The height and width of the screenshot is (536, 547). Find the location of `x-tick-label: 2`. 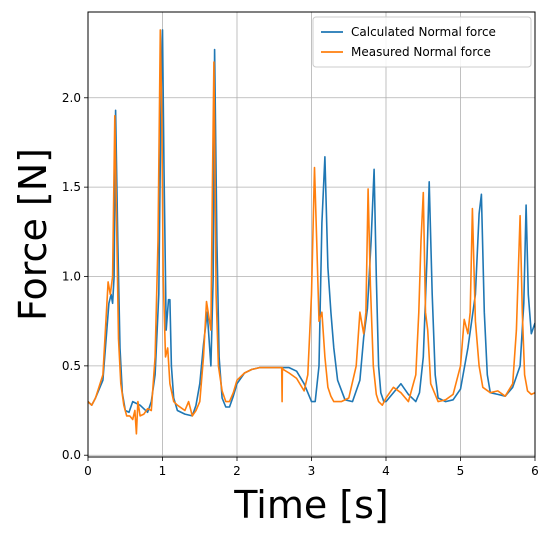

x-tick-label: 2 is located at coordinates (237, 471).